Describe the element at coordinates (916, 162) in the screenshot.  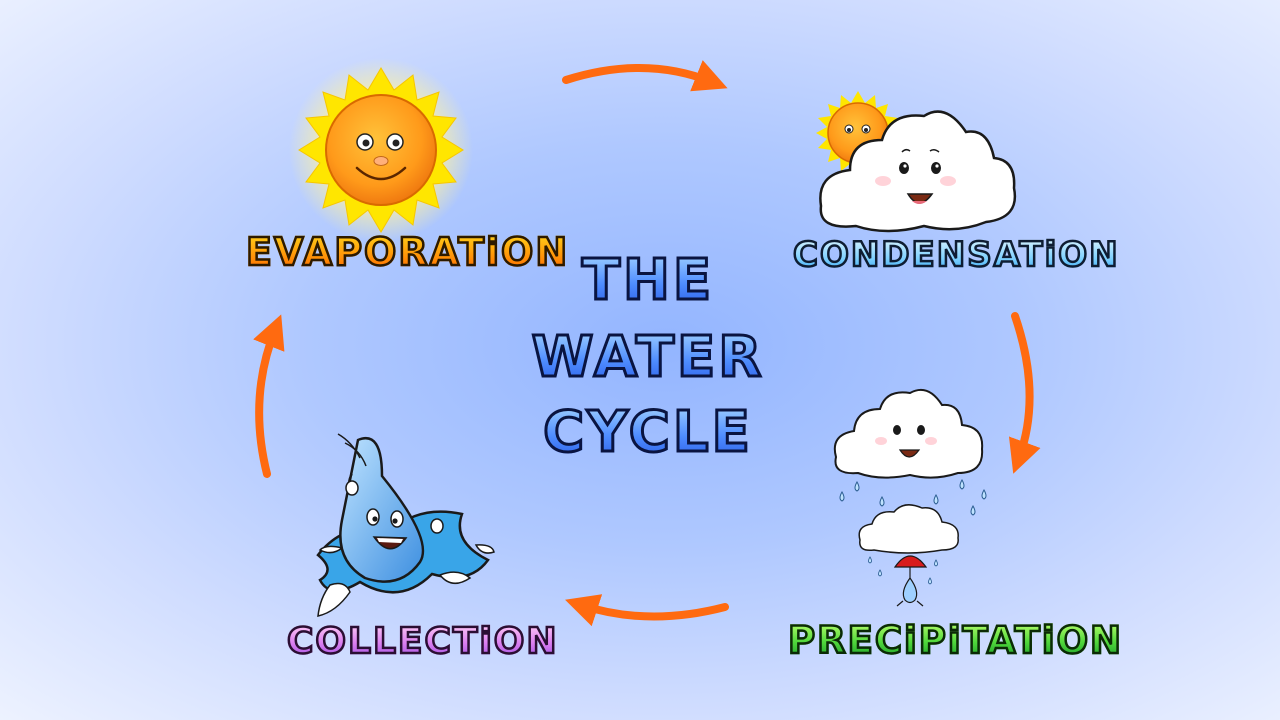
I see `sun-cloud-icon` at that location.